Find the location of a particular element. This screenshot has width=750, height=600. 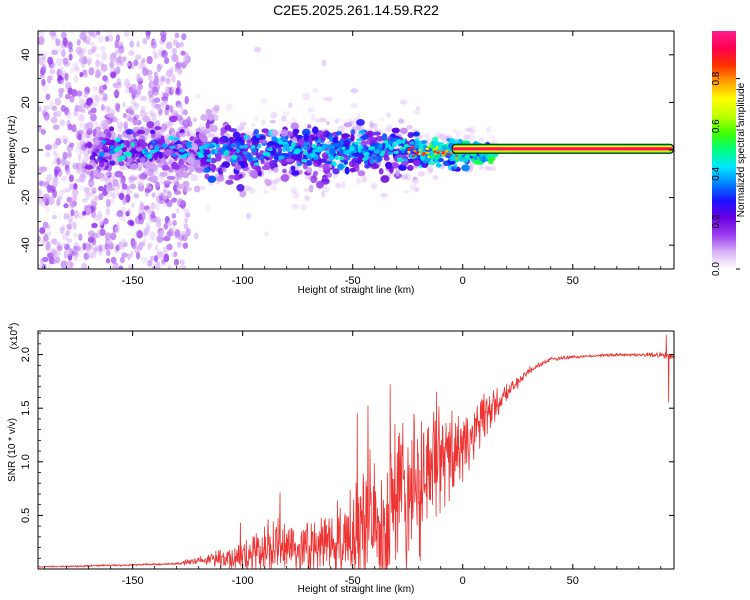

colorbar-tick-label: 0.6 is located at coordinates (716, 126).